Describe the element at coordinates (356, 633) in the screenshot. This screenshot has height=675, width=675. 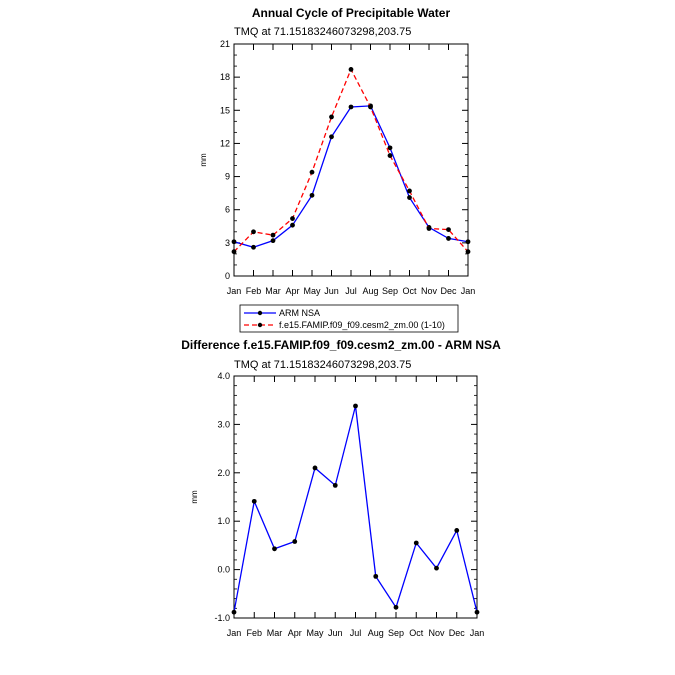
I see `chart2-xtick-label: Jul` at that location.